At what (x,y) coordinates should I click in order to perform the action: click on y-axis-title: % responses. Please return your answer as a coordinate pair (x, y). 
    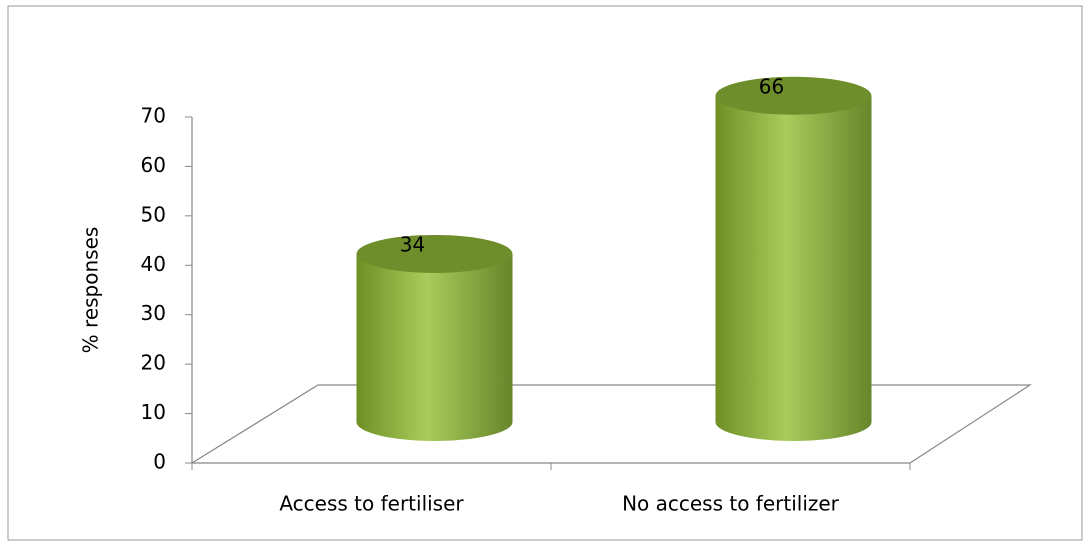
    Looking at the image, I should click on (91, 290).